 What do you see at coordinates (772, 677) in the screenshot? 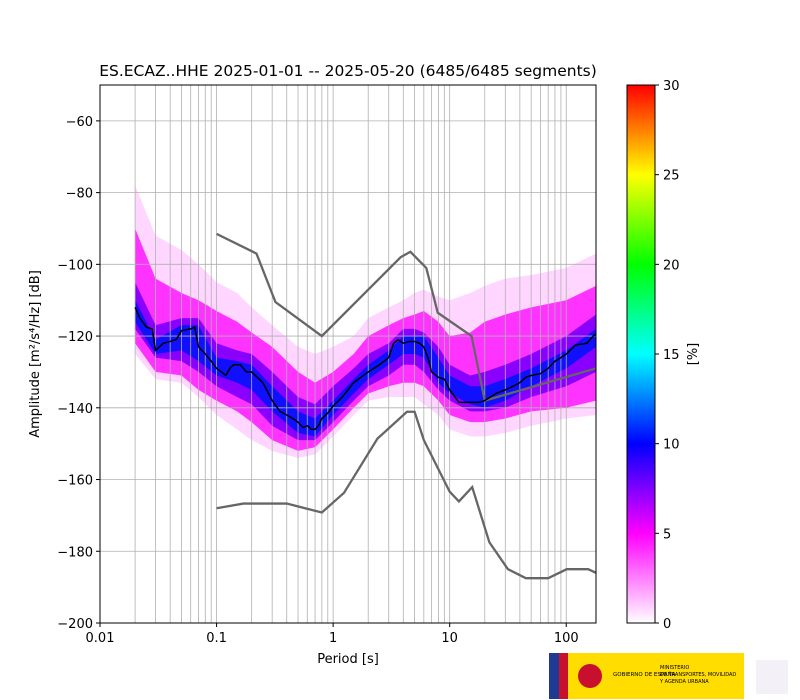
I see `logo-ign` at bounding box center [772, 677].